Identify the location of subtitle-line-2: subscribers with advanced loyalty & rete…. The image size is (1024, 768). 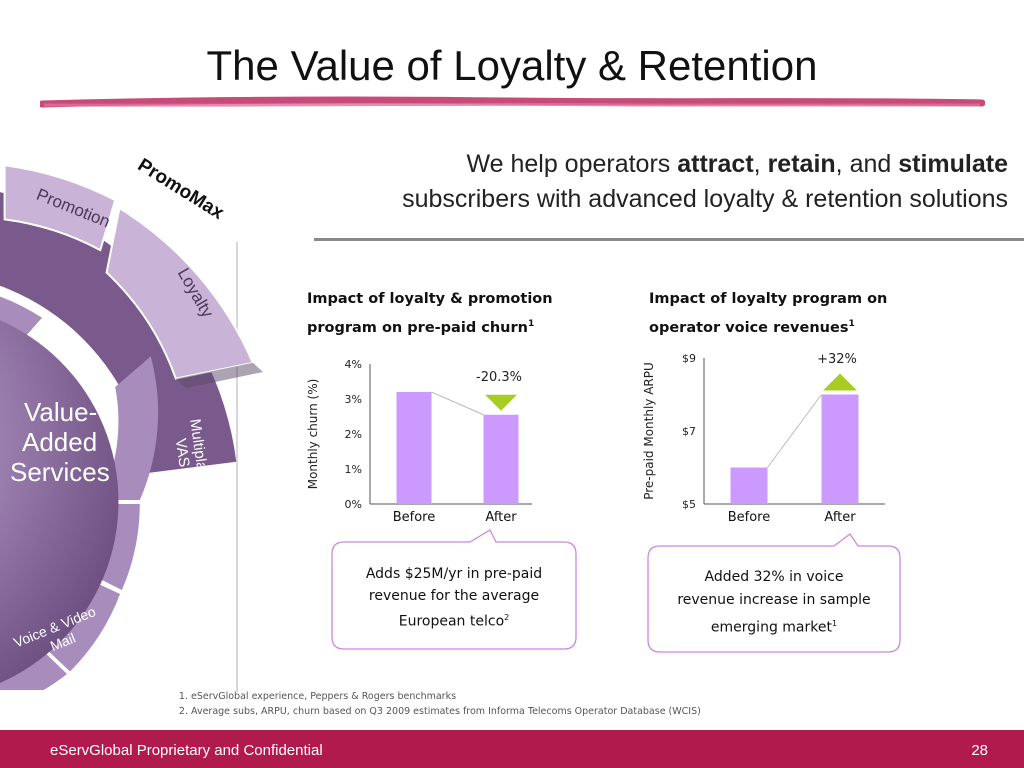
(705, 199).